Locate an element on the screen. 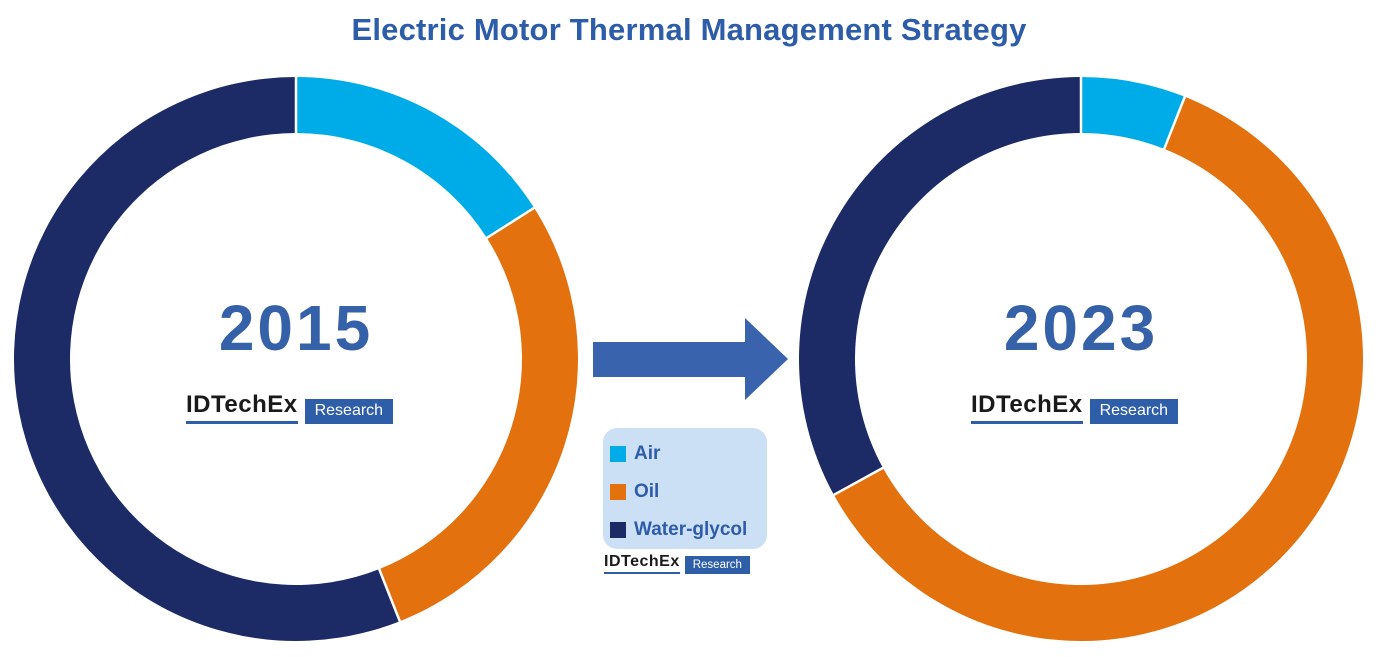  air-swatch-icon is located at coordinates (618, 453).